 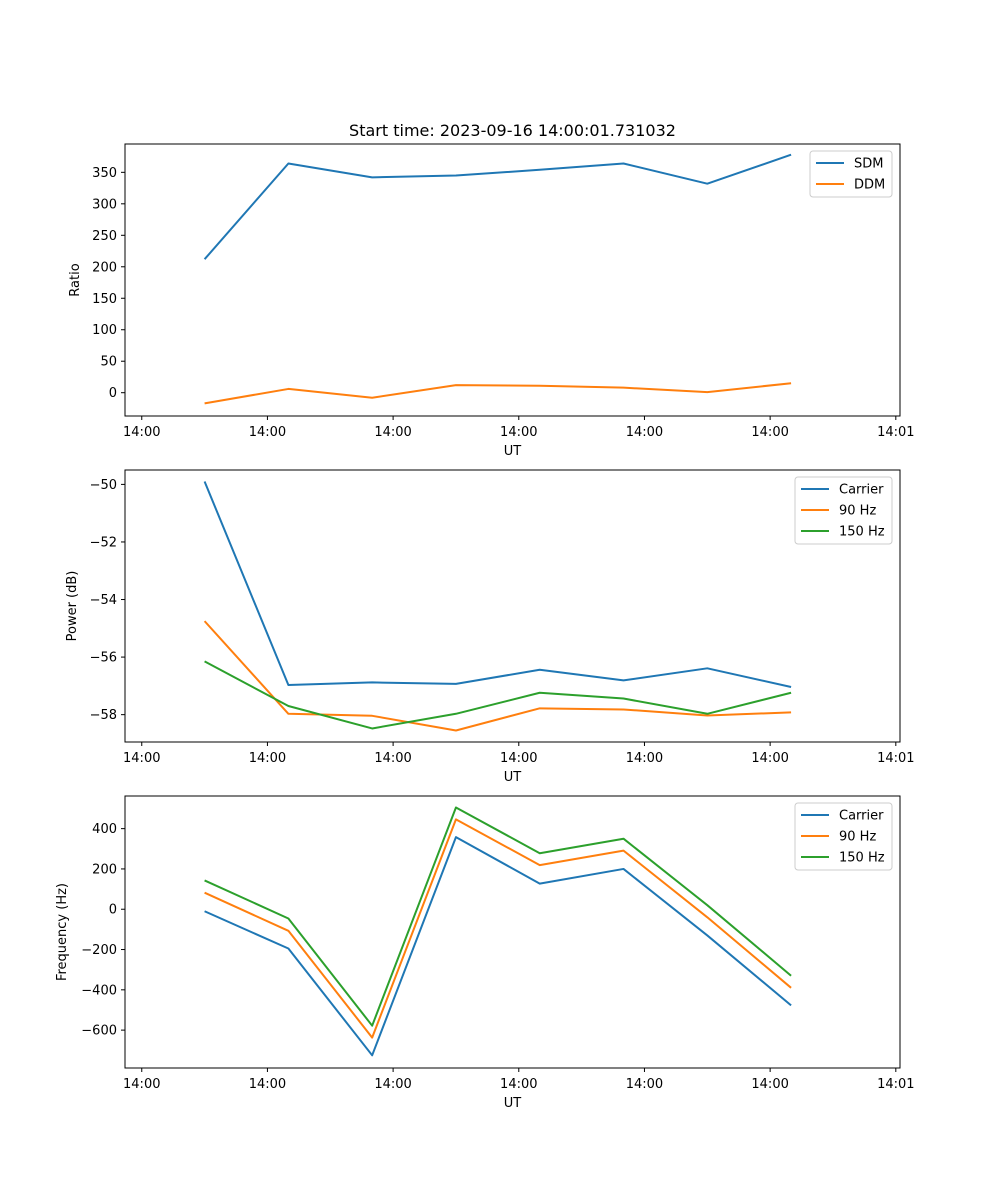 I want to click on y-tick-label: 400, so click(x=104, y=829).